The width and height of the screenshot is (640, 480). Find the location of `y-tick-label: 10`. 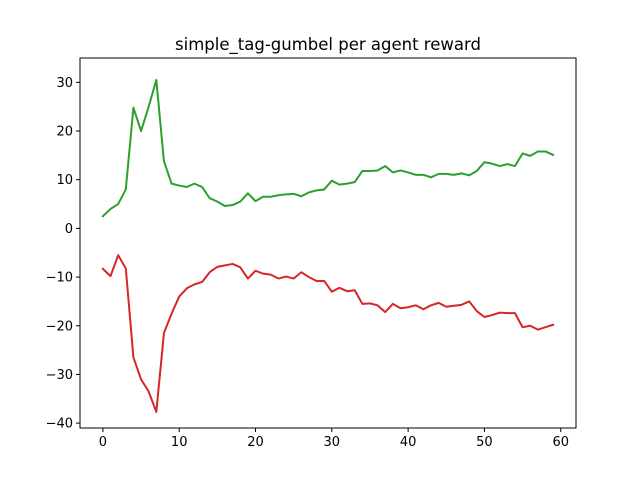

y-tick-label: 10 is located at coordinates (64, 180).